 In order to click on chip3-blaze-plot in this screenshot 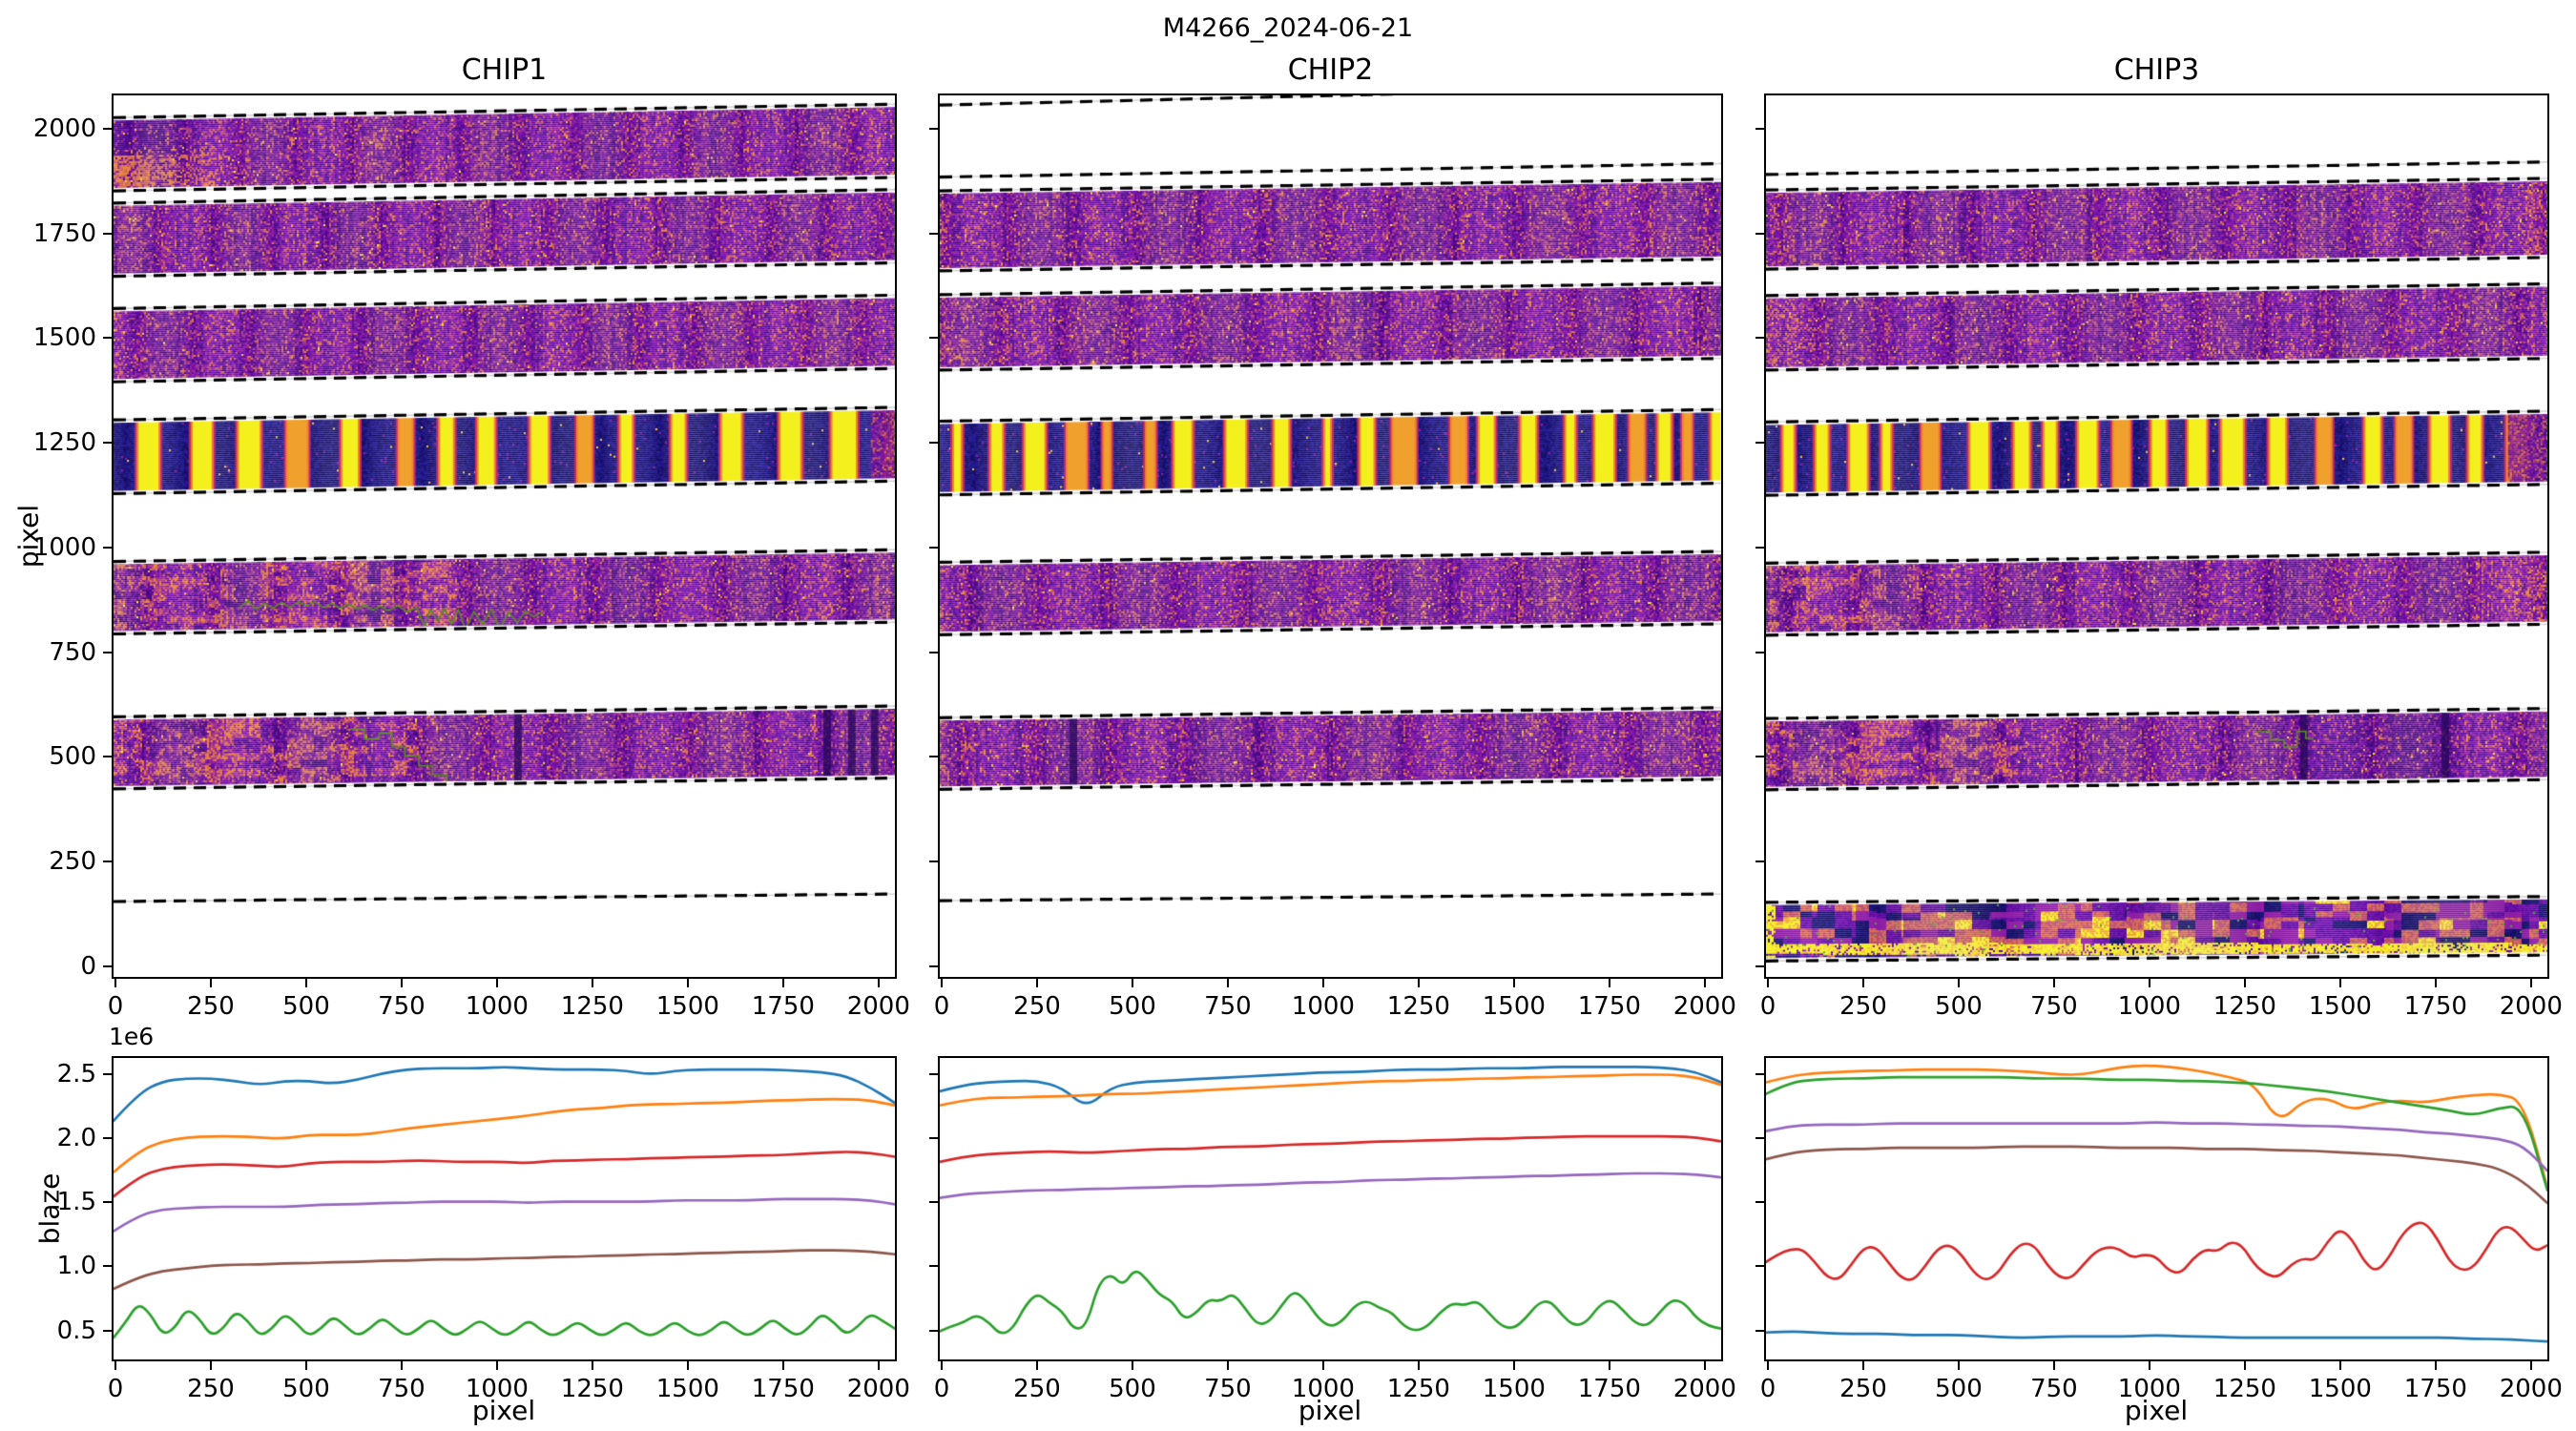, I will do `click(2156, 1208)`.